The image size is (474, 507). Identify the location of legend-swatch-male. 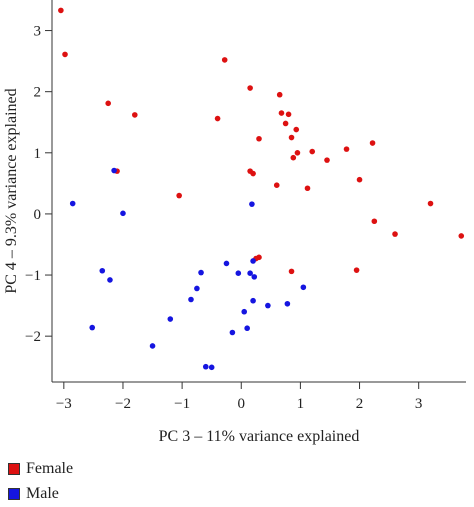
(14, 493).